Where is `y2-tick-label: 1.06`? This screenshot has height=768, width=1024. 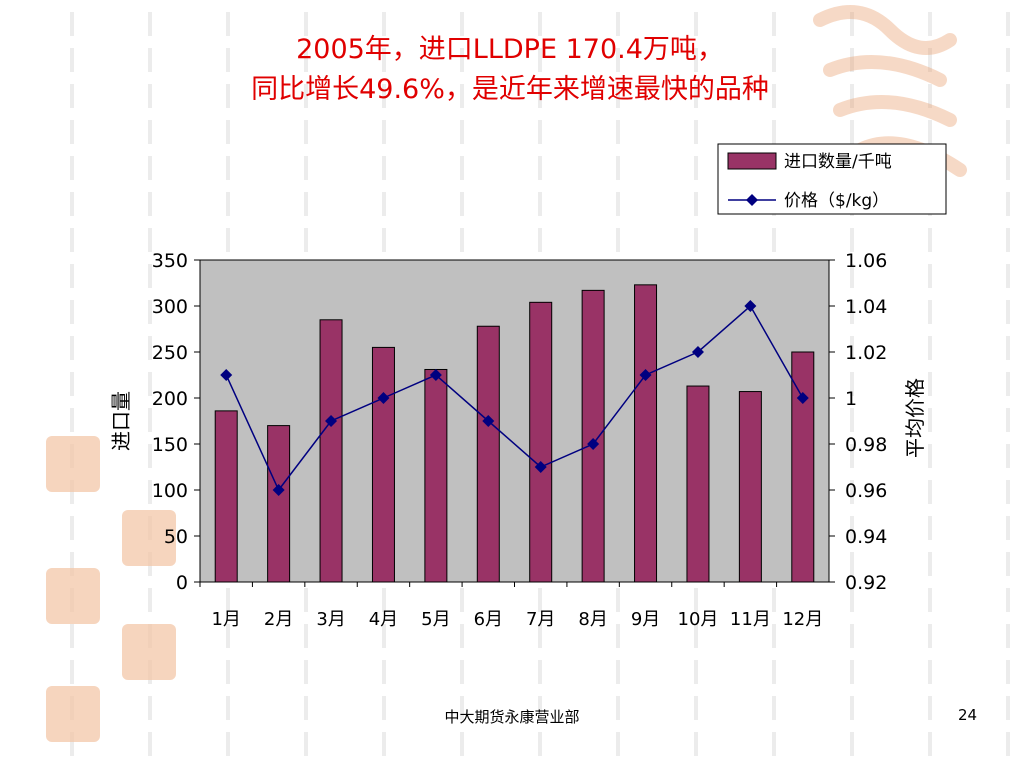
y2-tick-label: 1.06 is located at coordinates (866, 261).